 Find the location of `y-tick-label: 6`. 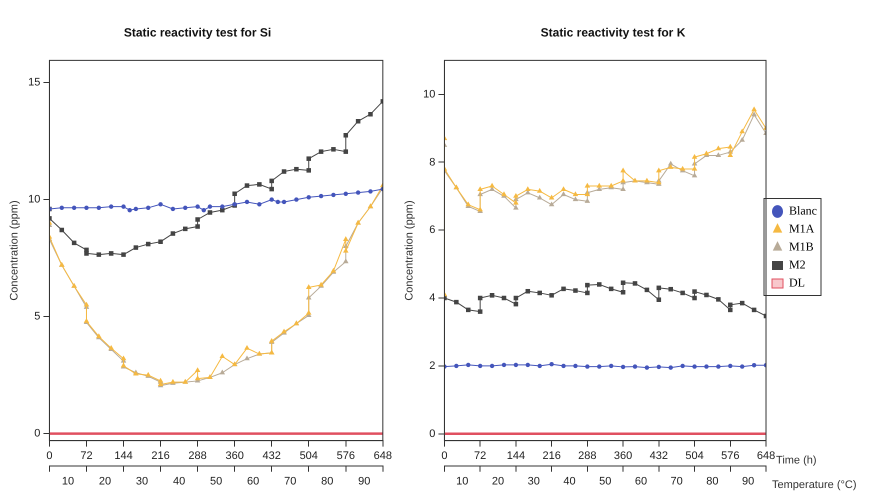

y-tick-label: 6 is located at coordinates (432, 230).